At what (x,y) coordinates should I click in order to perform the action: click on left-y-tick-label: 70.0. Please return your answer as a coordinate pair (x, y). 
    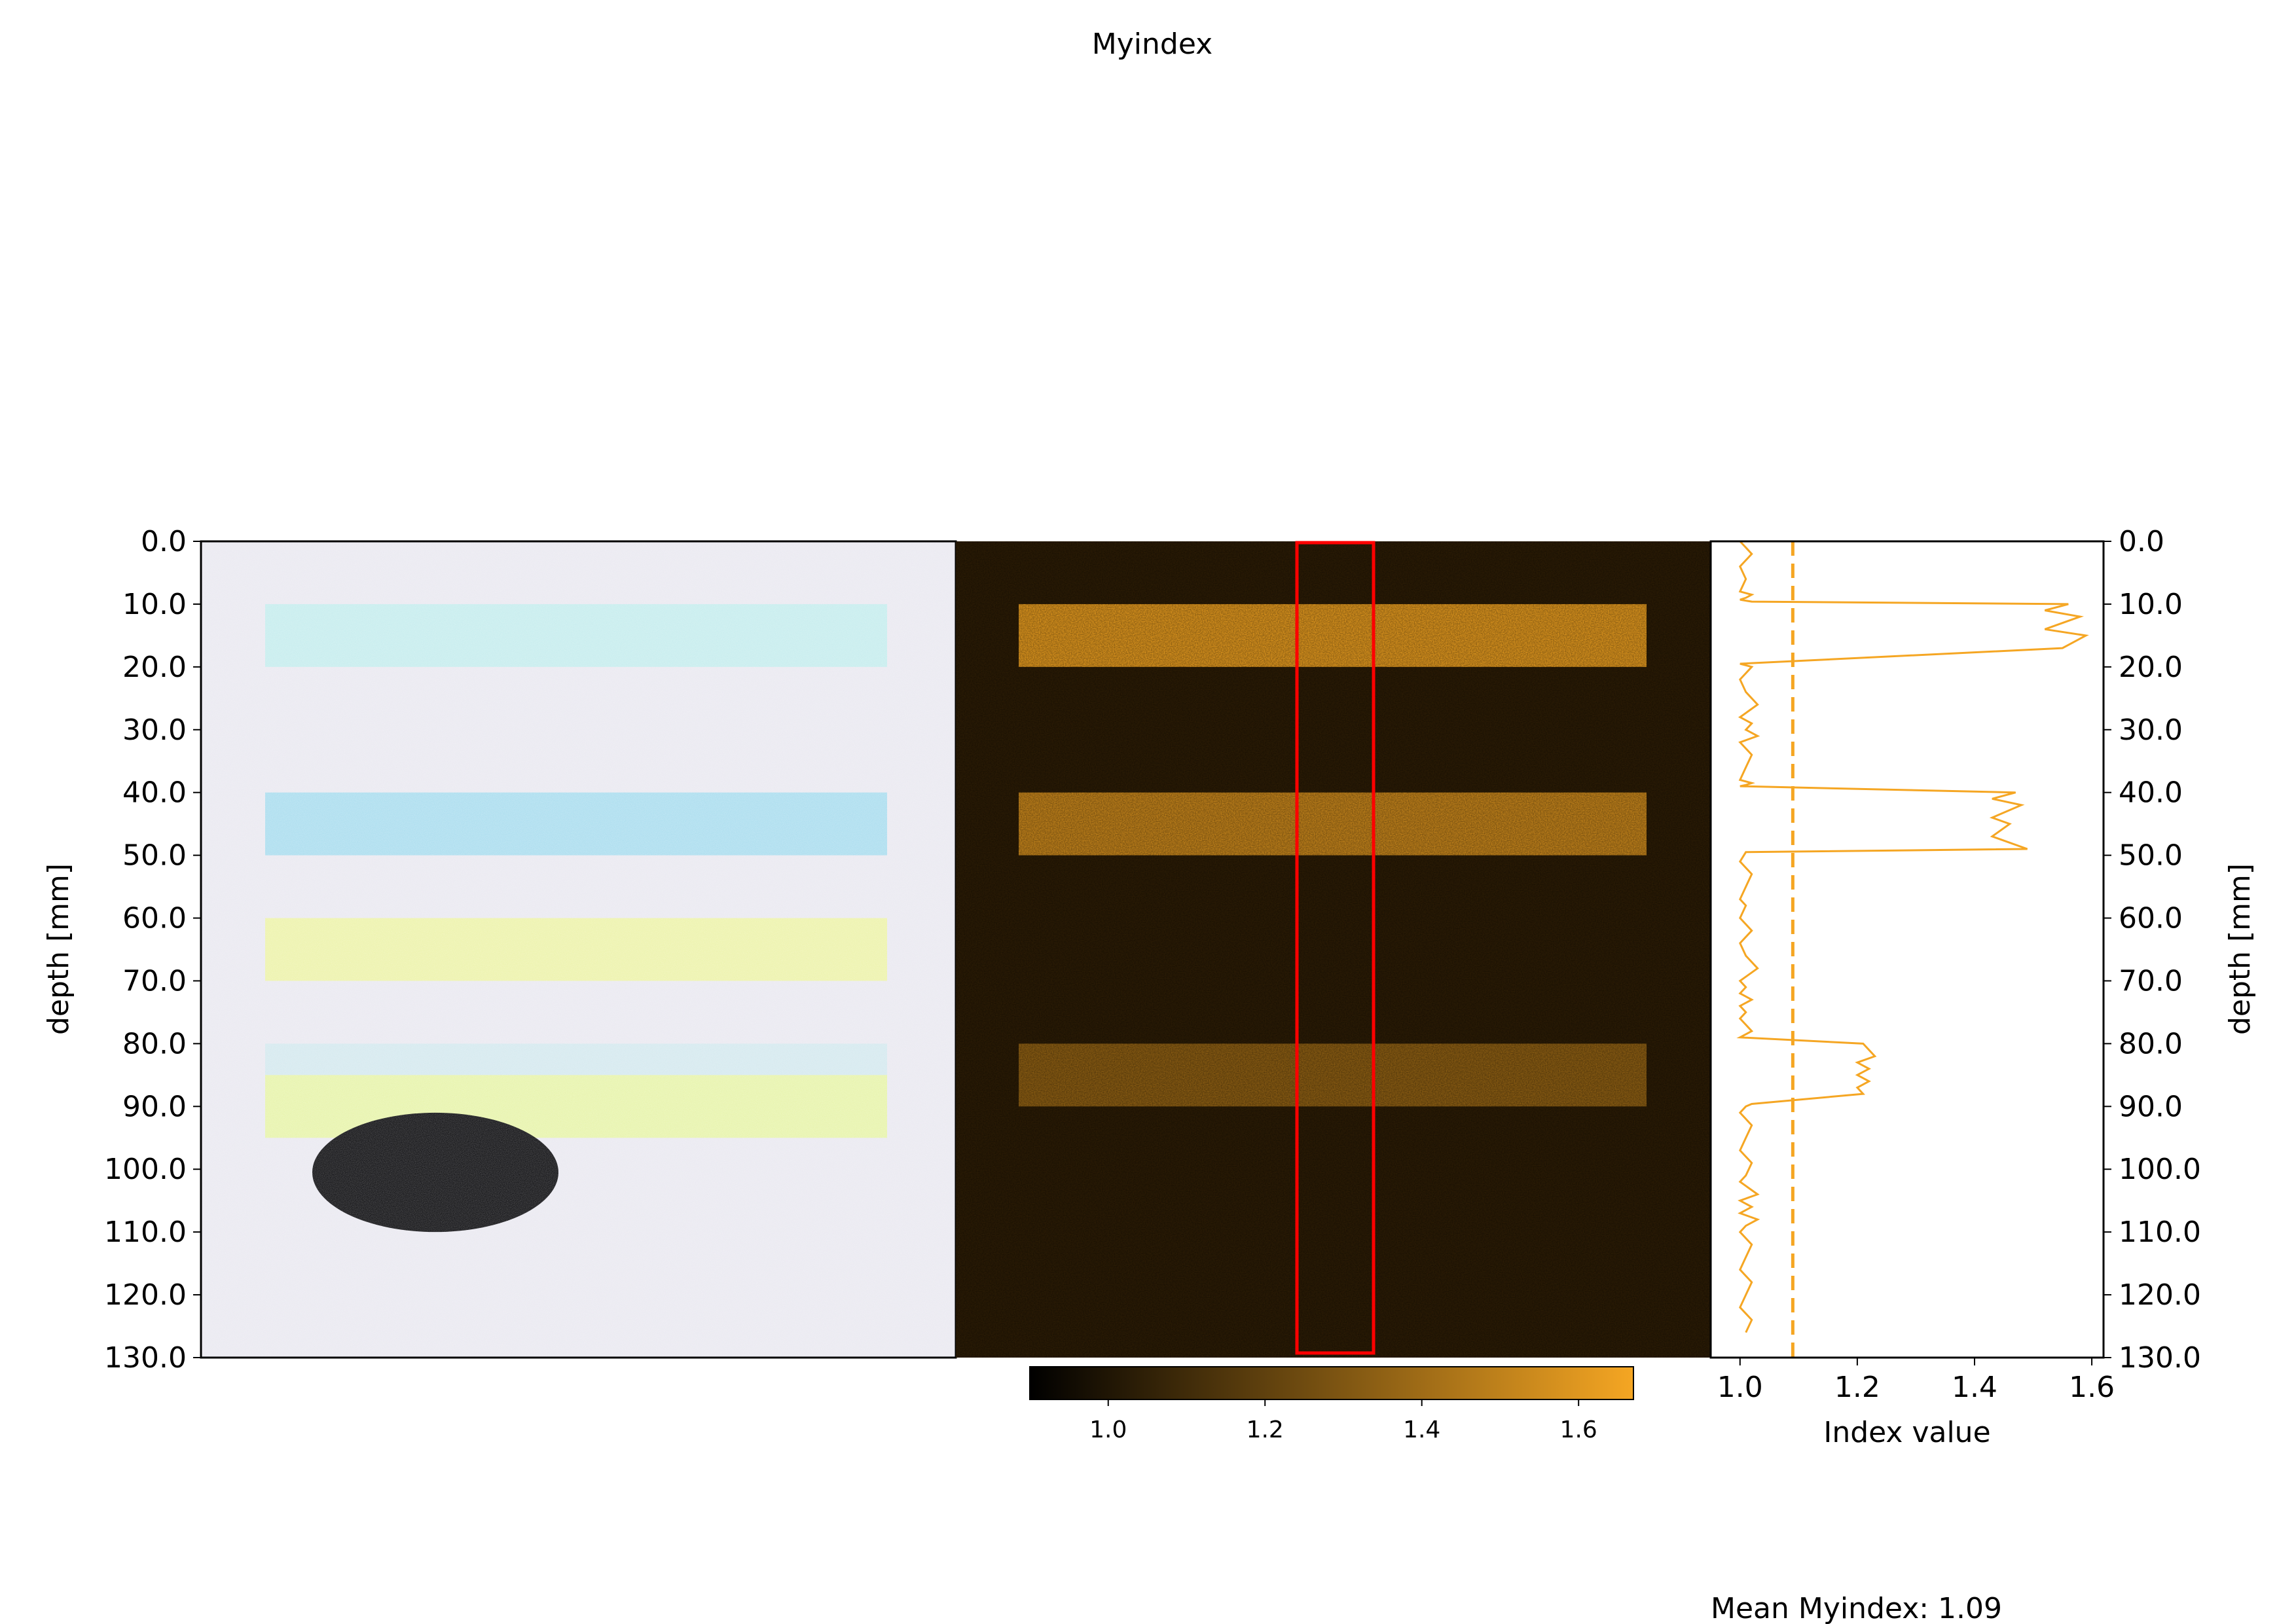
    Looking at the image, I should click on (154, 981).